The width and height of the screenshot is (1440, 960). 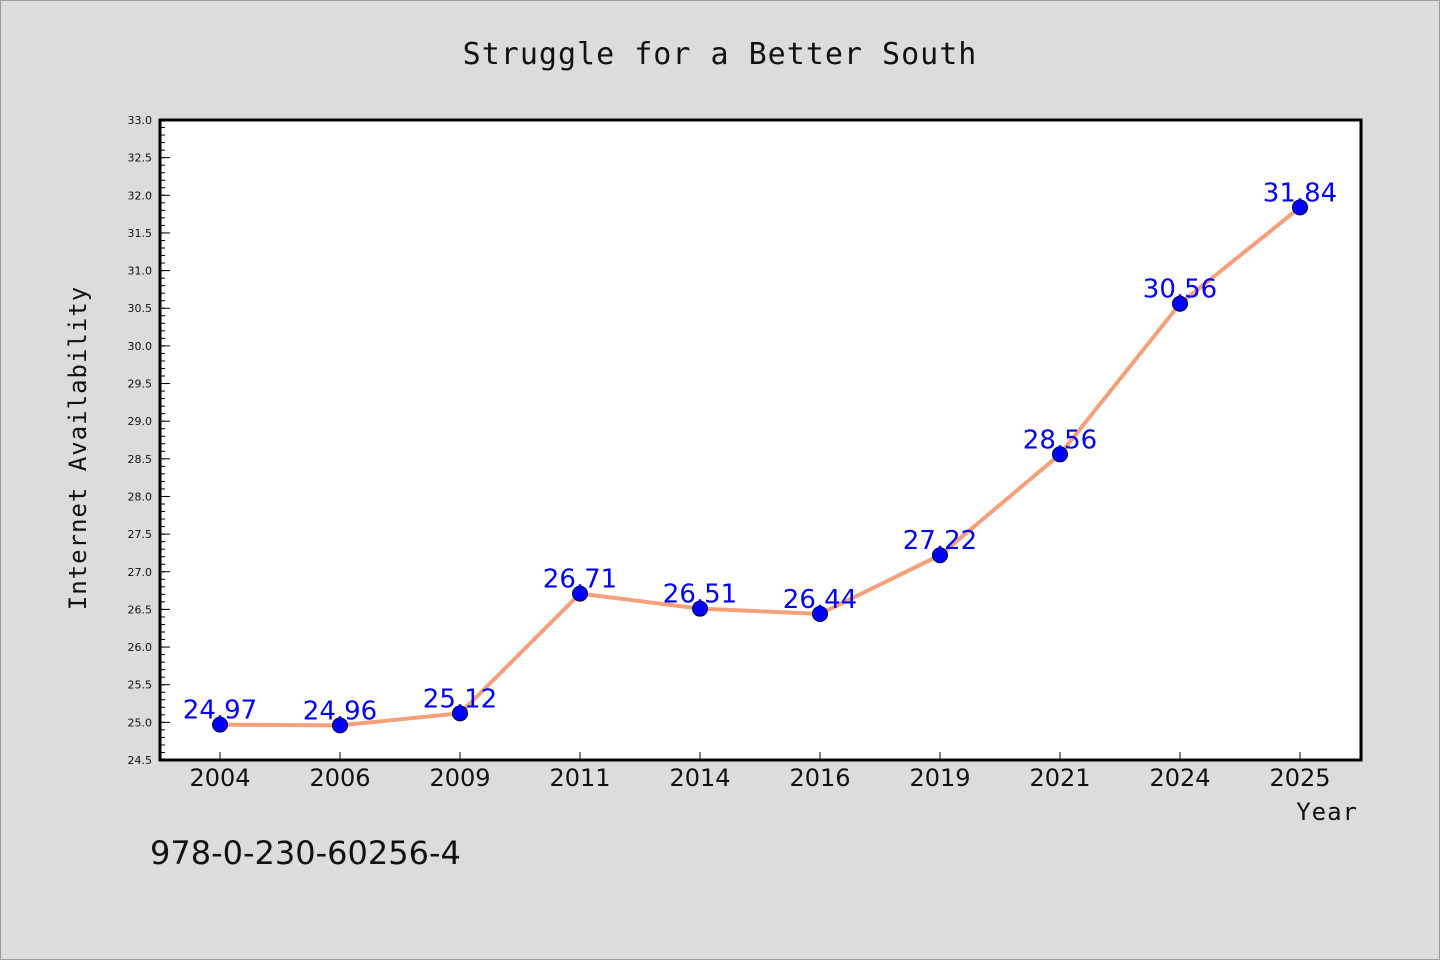 I want to click on y-tick-label: 30.5, so click(x=140, y=308).